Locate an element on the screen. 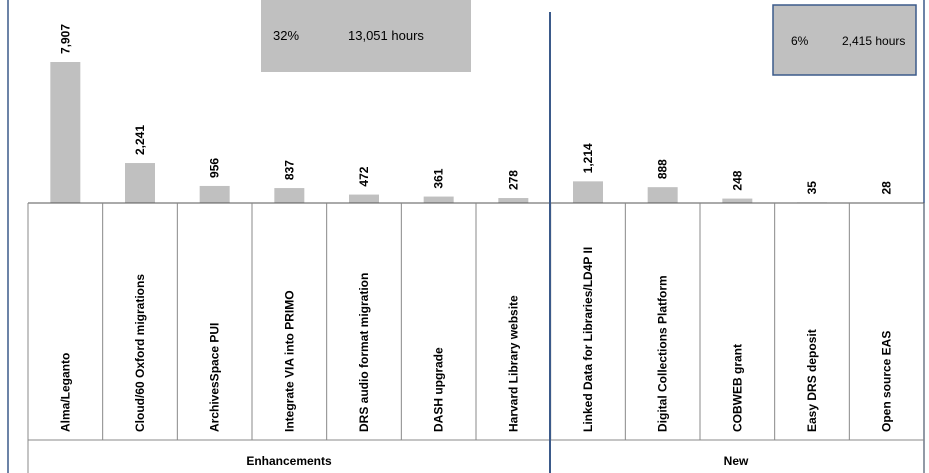 This screenshot has height=473, width=929. value-label: 35 is located at coordinates (812, 188).